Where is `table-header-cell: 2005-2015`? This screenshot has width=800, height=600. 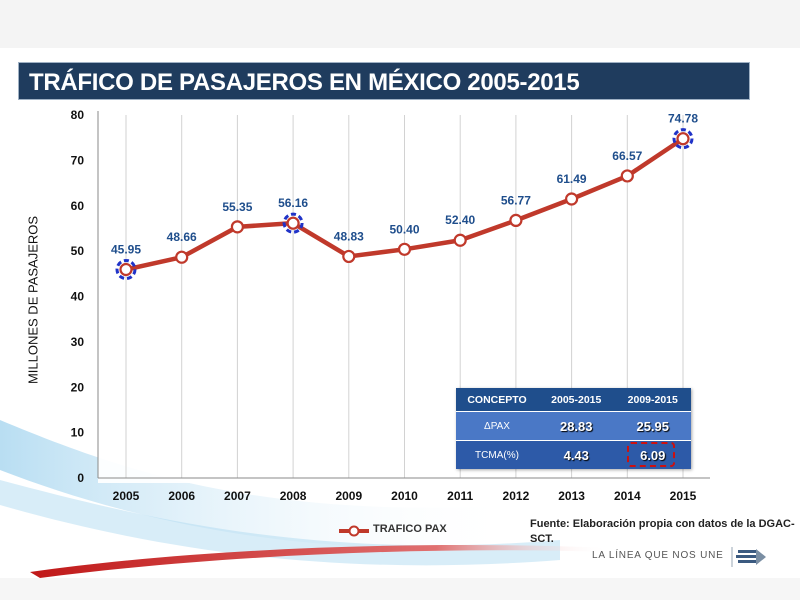 table-header-cell: 2005-2015 is located at coordinates (576, 400).